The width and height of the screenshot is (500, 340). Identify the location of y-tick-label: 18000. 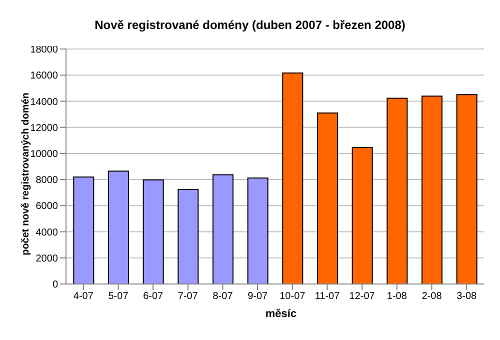
(44, 50).